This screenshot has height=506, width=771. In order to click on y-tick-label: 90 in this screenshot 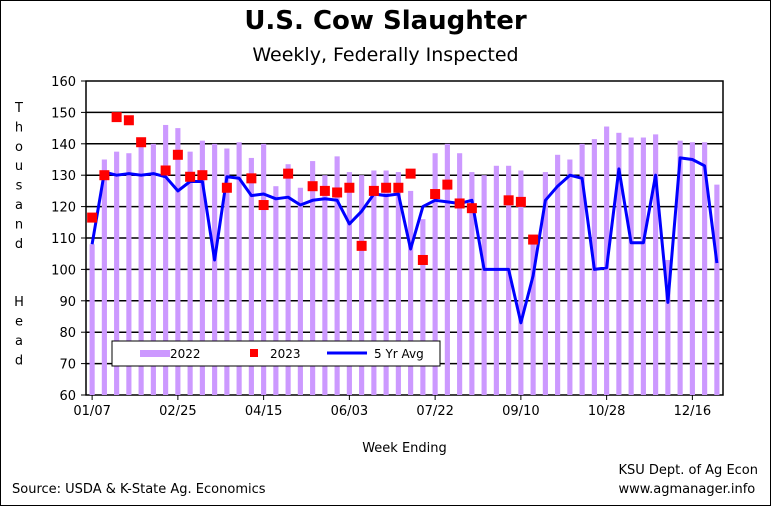, I will do `click(67, 302)`.